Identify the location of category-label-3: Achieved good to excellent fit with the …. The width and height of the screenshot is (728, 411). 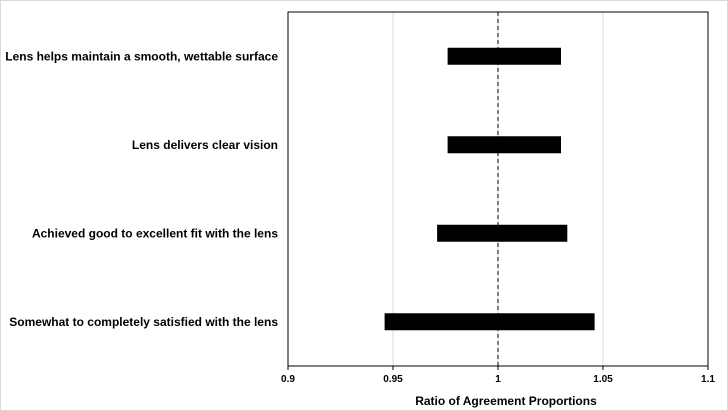
(155, 233).